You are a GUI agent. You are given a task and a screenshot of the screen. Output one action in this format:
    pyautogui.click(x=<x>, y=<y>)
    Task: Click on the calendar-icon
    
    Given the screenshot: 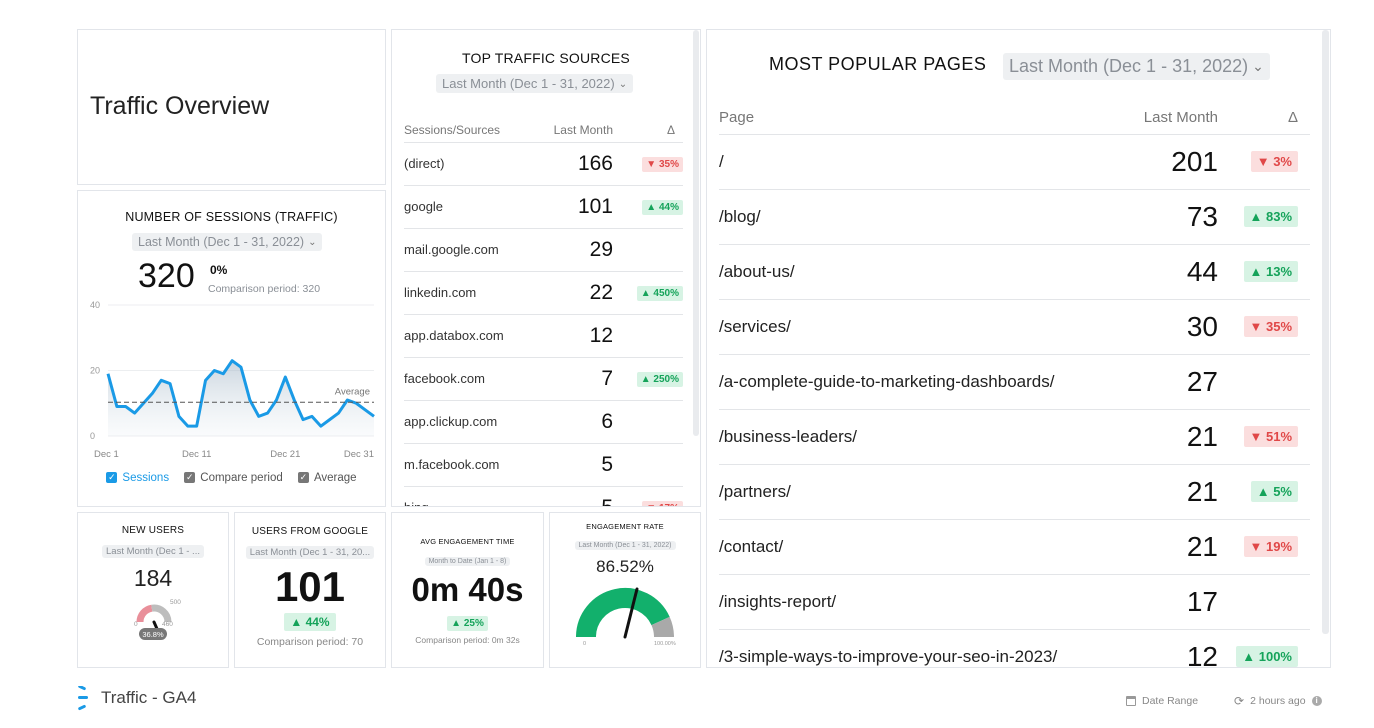 What is the action you would take?
    pyautogui.click(x=1131, y=701)
    